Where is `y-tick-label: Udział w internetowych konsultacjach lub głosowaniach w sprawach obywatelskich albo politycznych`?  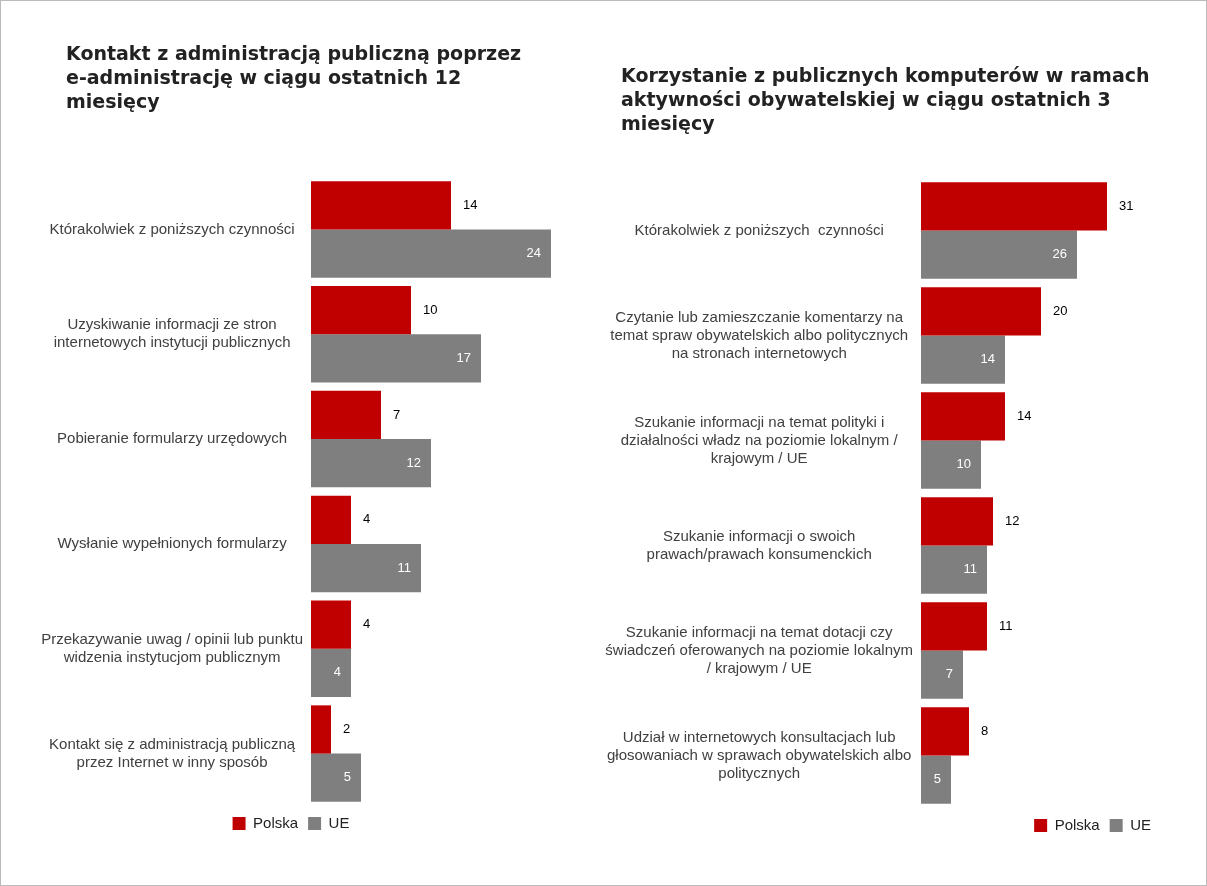 y-tick-label: Udział w internetowych konsultacjach lub głosowaniach w sprawach obywatelskich albo politycznych is located at coordinates (759, 754).